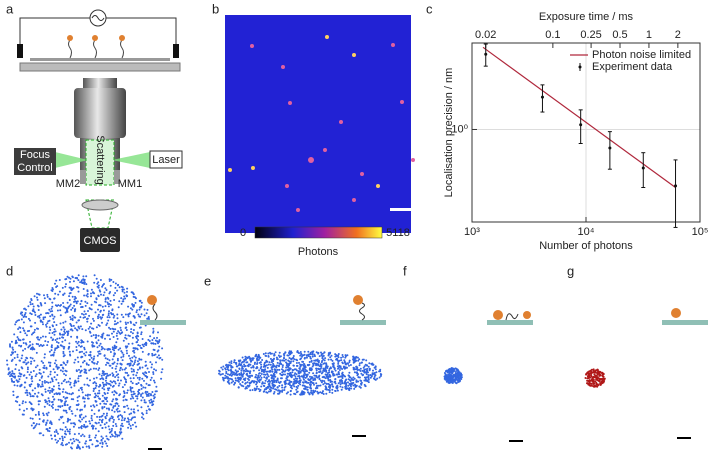  Describe the element at coordinates (253, 168) in the screenshot. I see `emitter-spot` at that location.